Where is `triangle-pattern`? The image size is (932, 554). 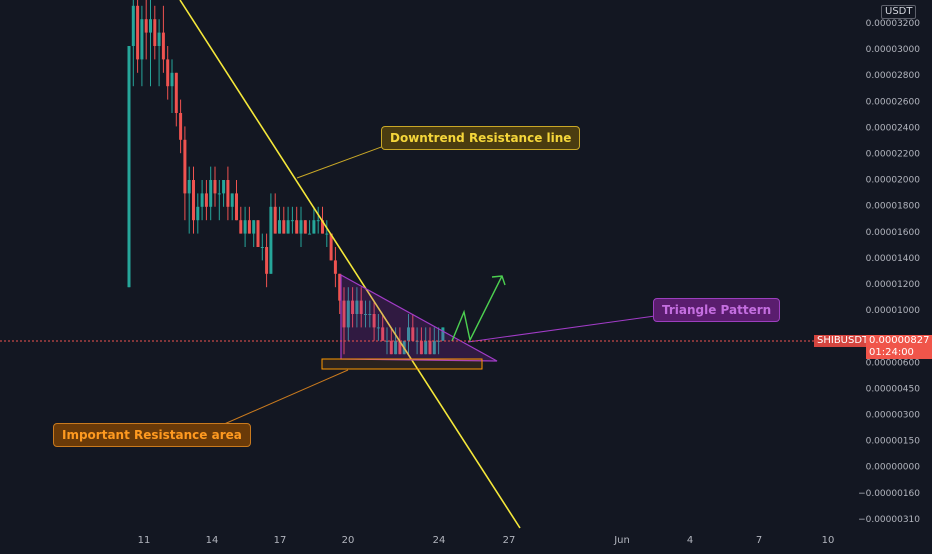
triangle-pattern is located at coordinates (419, 317).